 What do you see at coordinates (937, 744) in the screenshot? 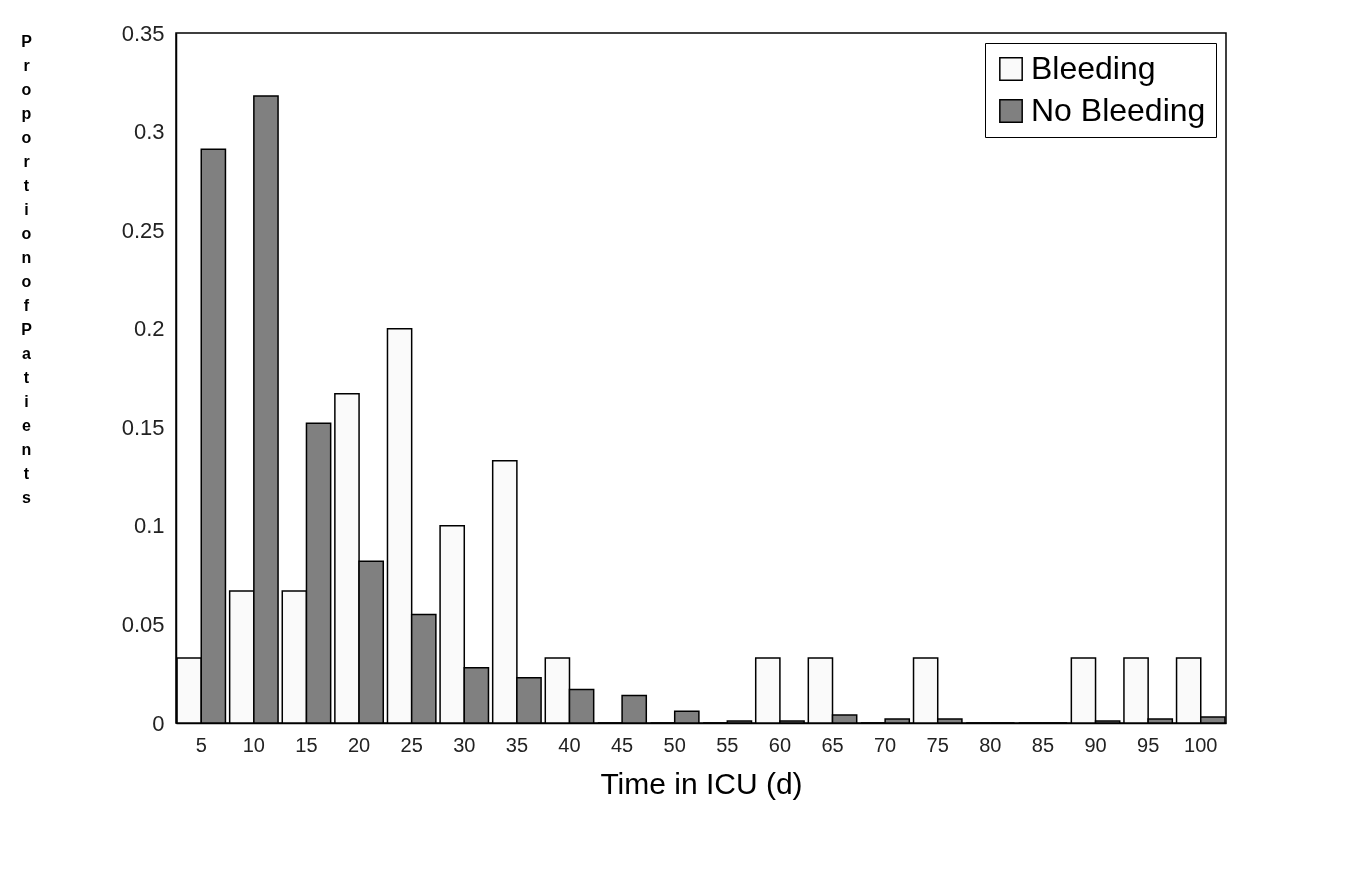
I see `x-tick-label: 75` at bounding box center [937, 744].